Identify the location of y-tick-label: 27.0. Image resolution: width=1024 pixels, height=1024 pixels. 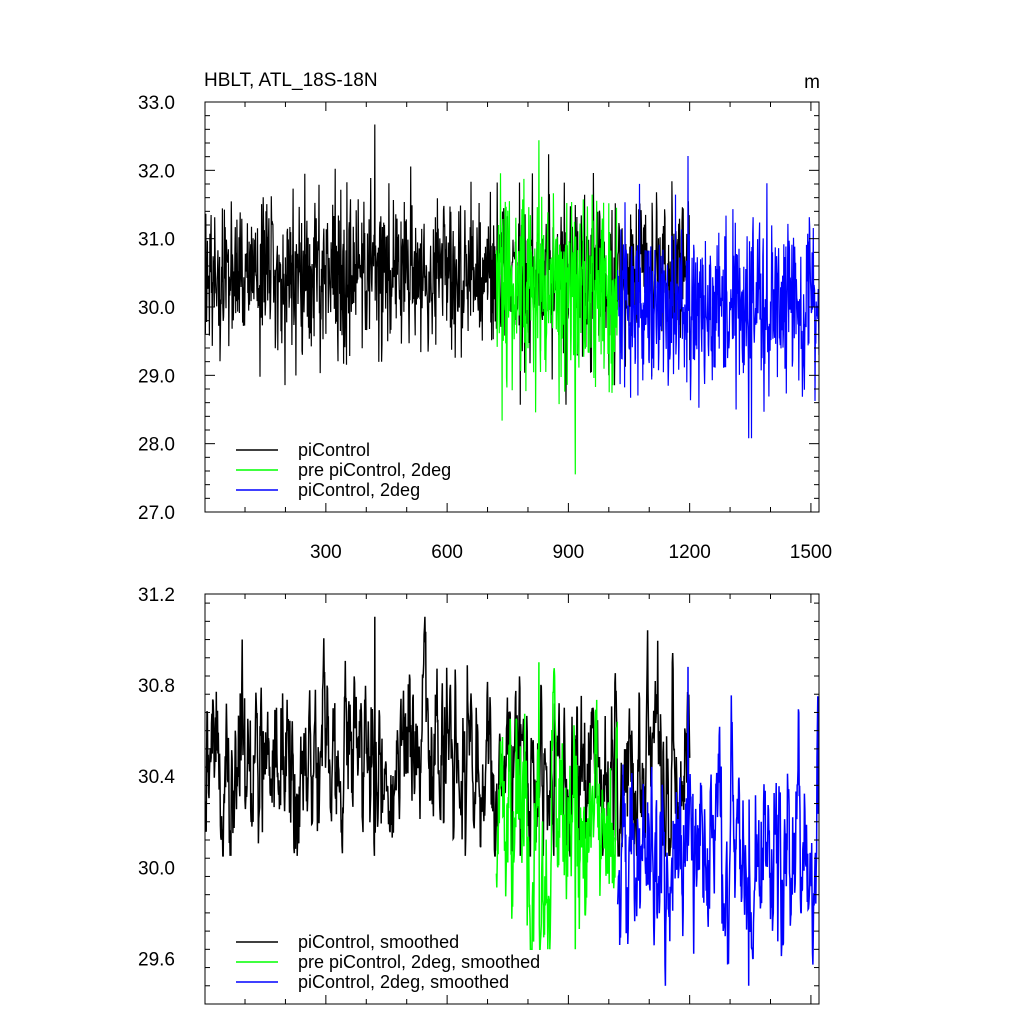
(156, 513).